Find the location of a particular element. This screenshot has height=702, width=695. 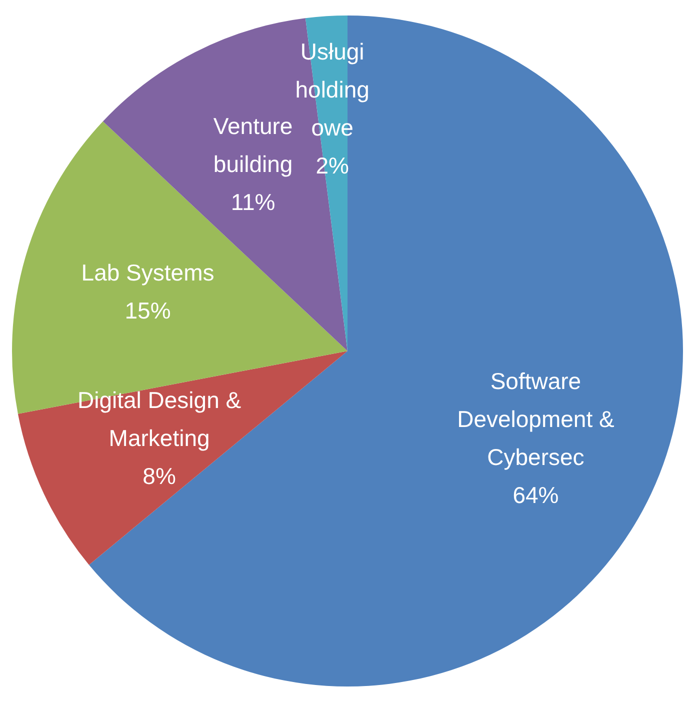

slice-label: Venture building is located at coordinates (253, 145).